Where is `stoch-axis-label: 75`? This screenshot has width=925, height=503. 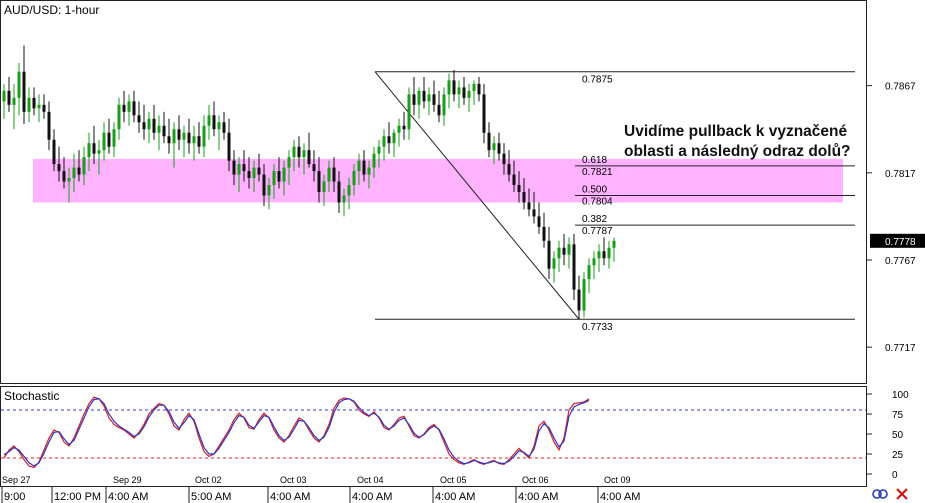
stoch-axis-label: 75 is located at coordinates (898, 415).